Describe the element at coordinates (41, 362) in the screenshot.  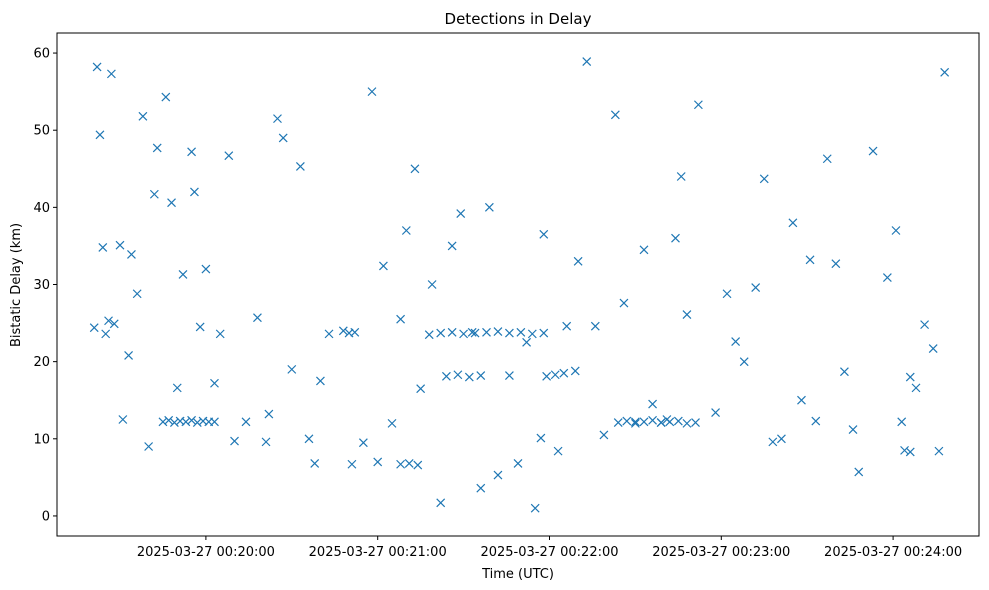
I see `y-tick-label: 20` at that location.